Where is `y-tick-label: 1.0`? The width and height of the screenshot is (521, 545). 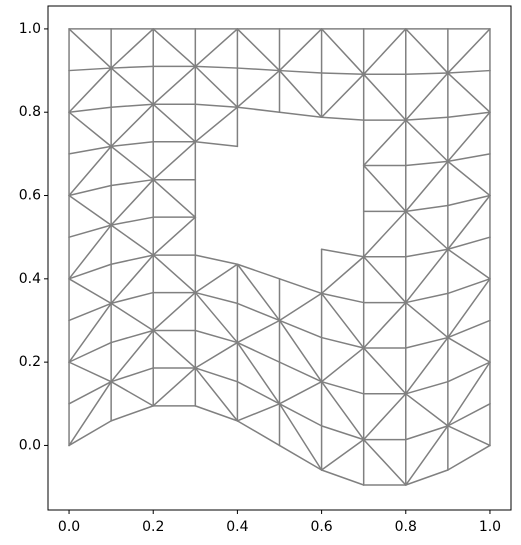
y-tick-label: 1.0 is located at coordinates (30, 29).